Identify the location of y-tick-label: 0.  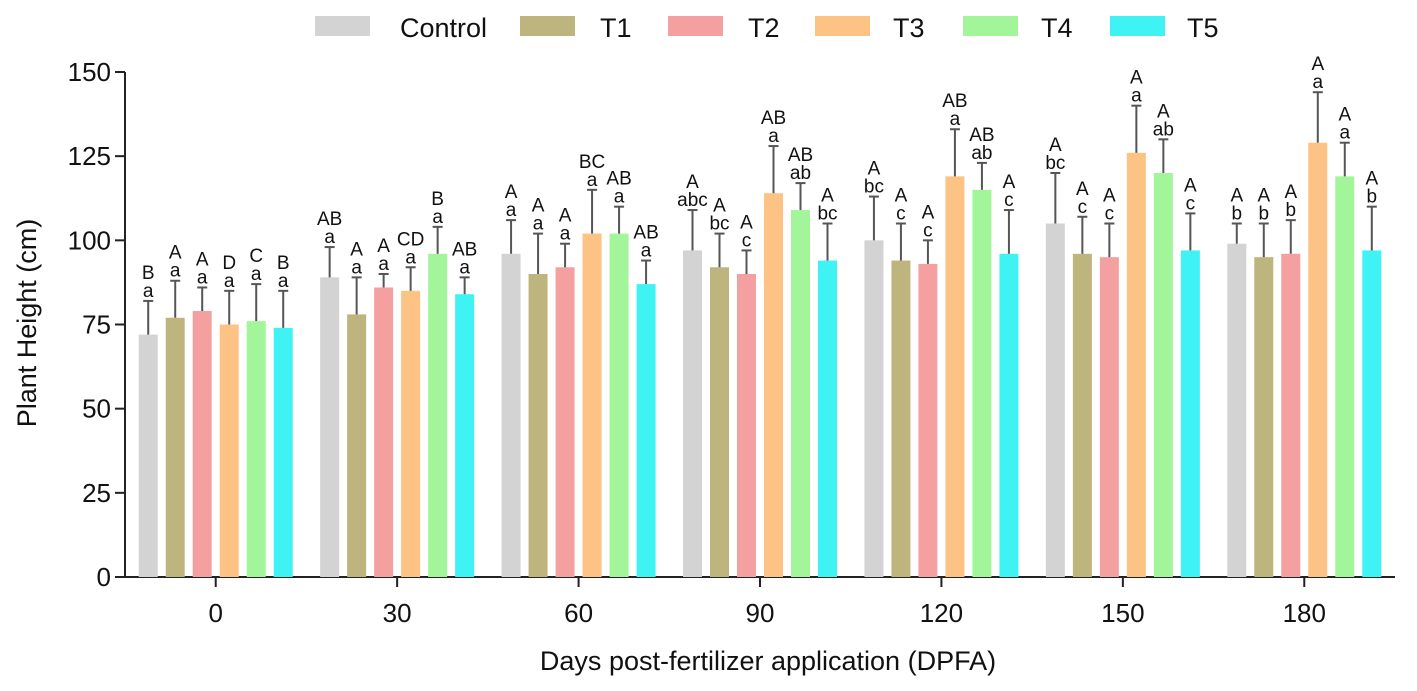
(104, 577).